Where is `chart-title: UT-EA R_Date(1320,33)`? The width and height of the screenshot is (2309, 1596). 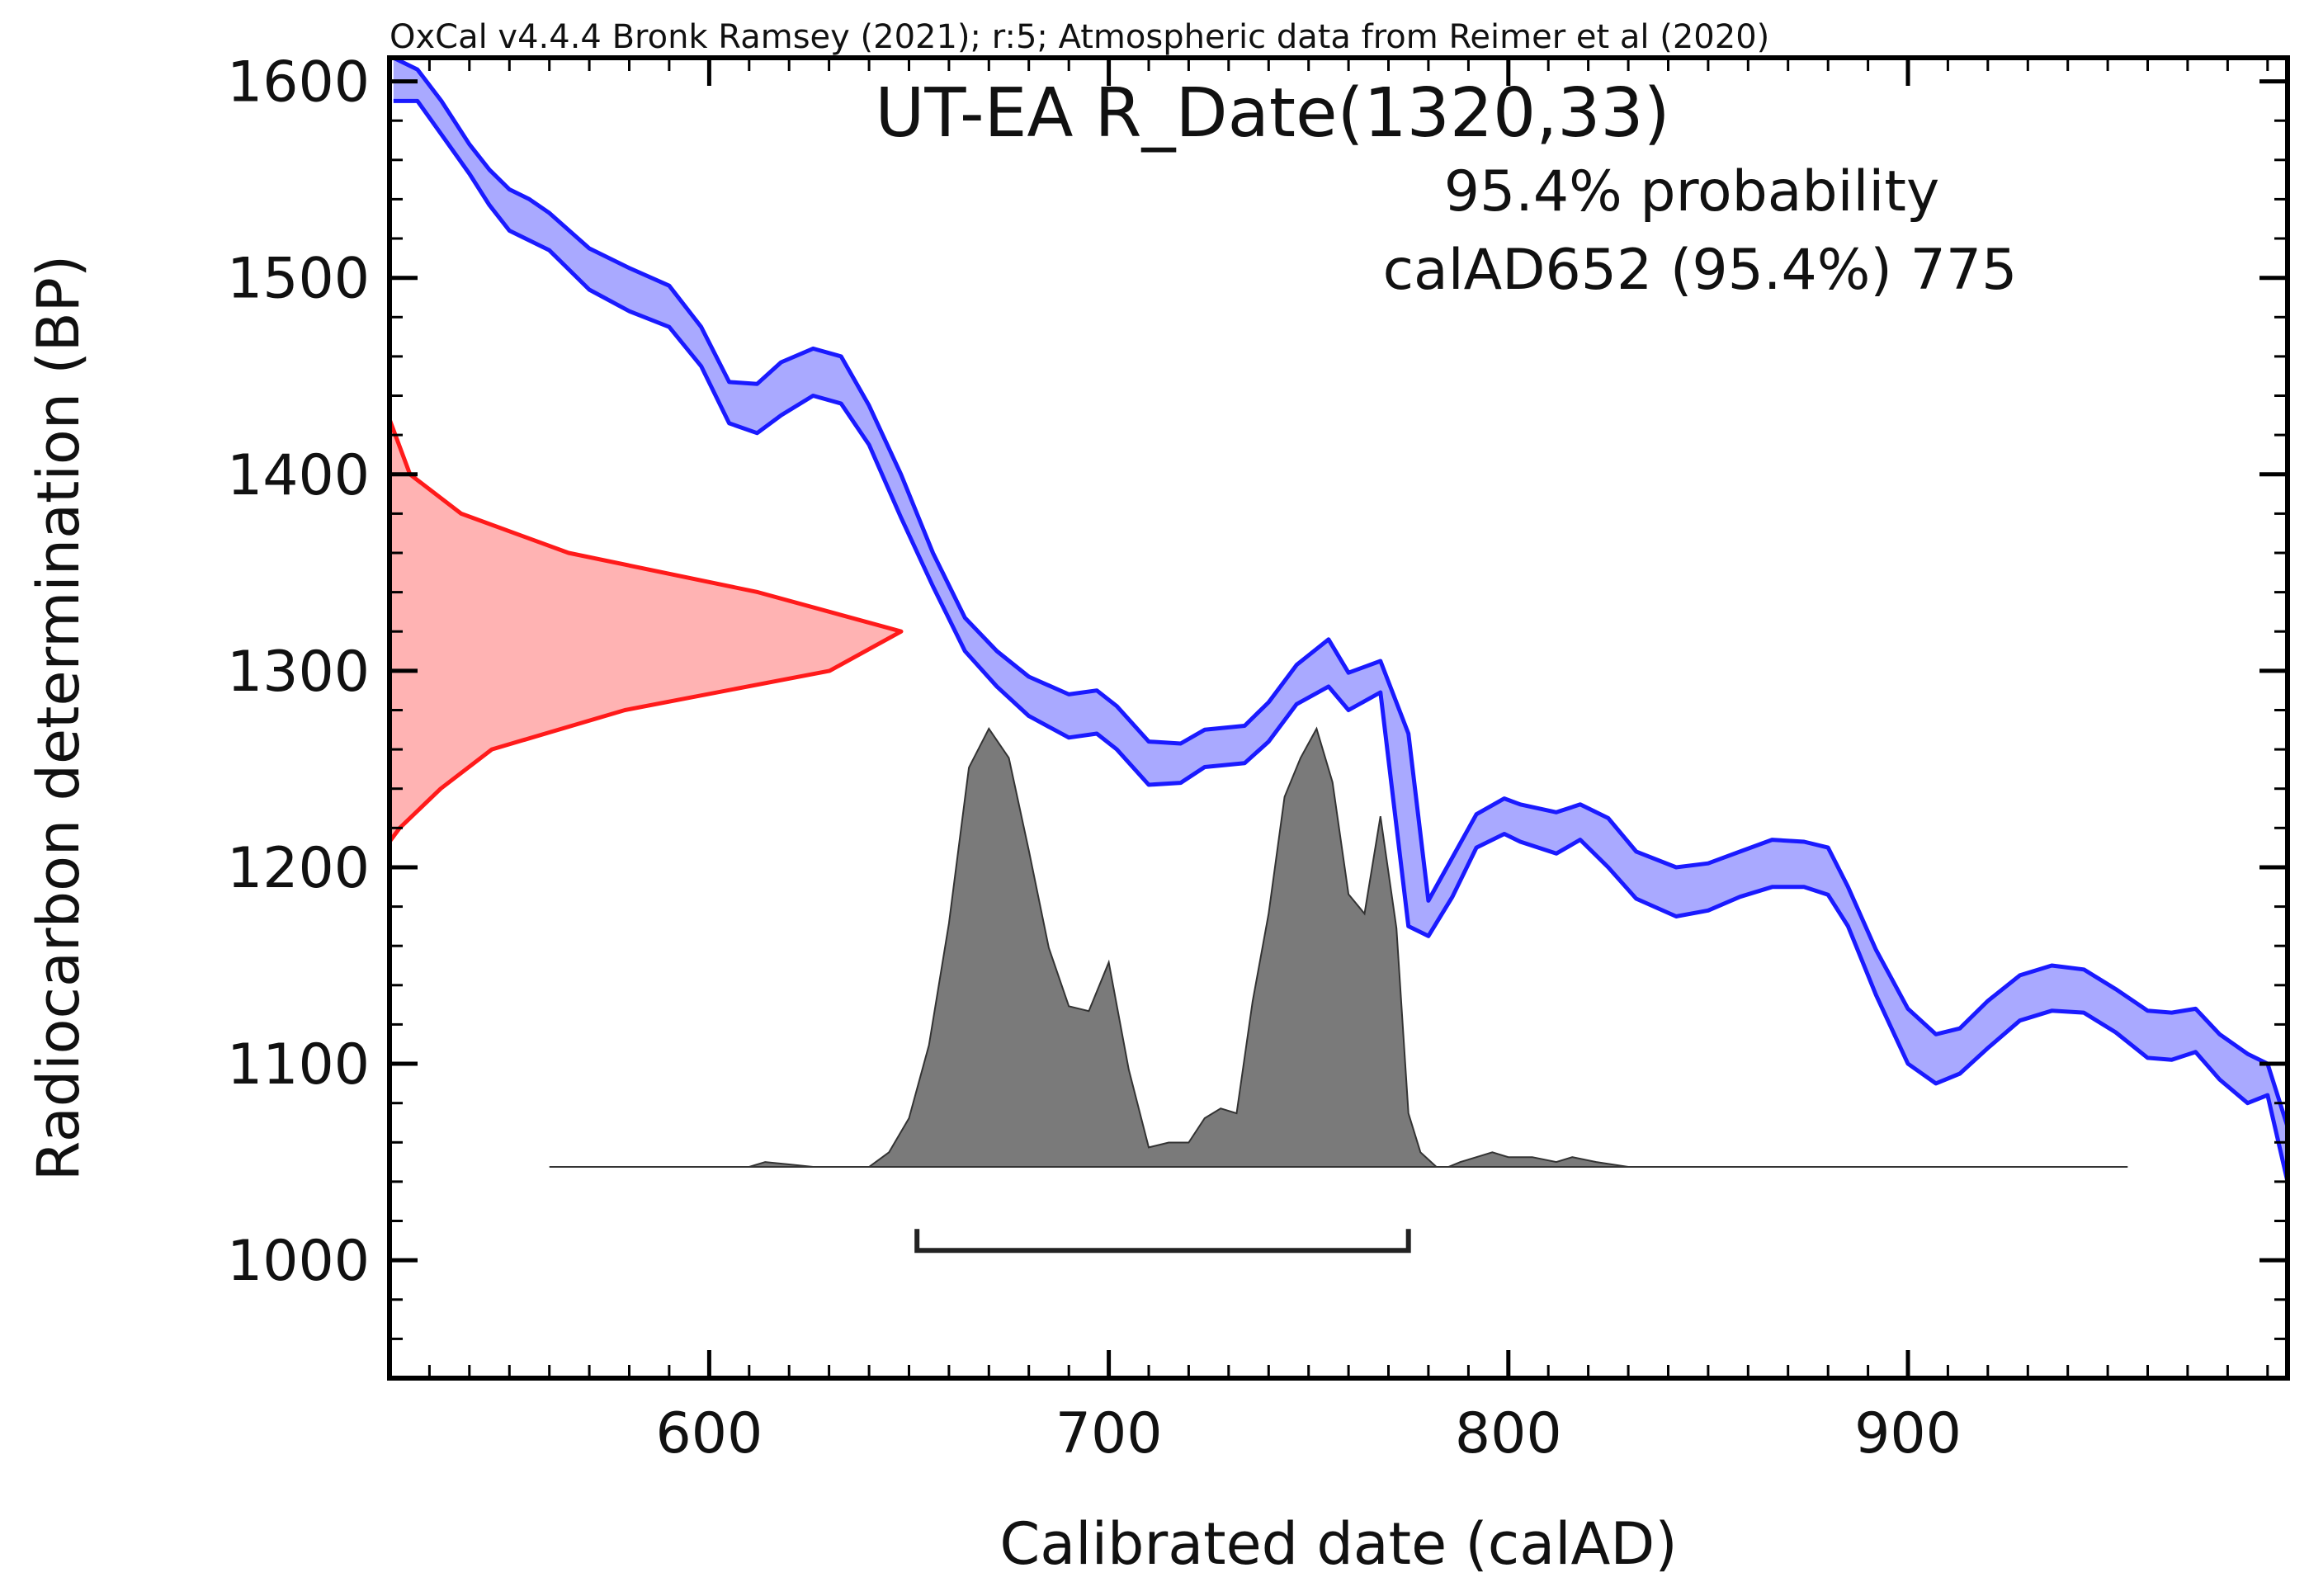 chart-title: UT-EA R_Date(1320,33) is located at coordinates (1272, 113).